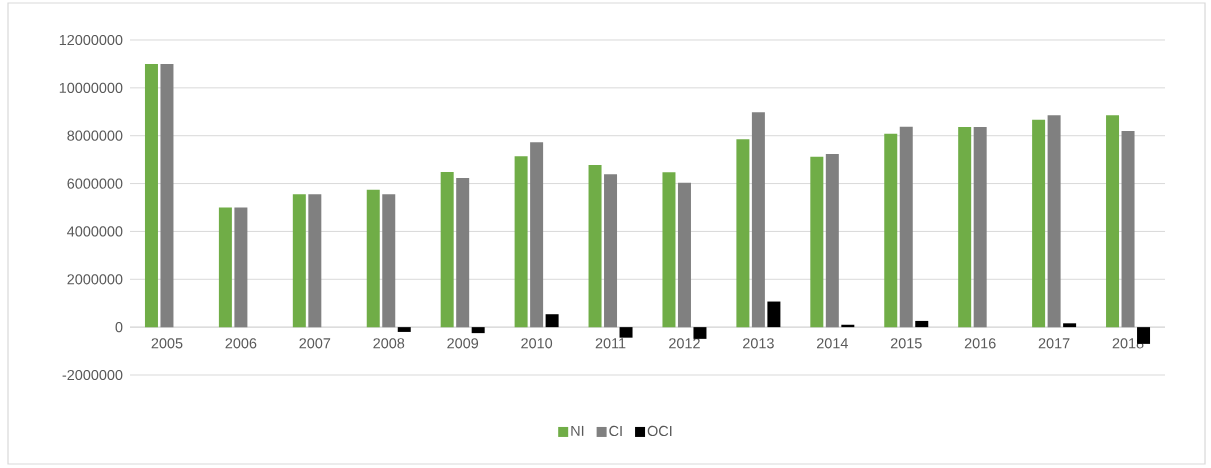 Image resolution: width=1211 pixels, height=468 pixels. I want to click on x-tick-label: 2012, so click(684, 343).